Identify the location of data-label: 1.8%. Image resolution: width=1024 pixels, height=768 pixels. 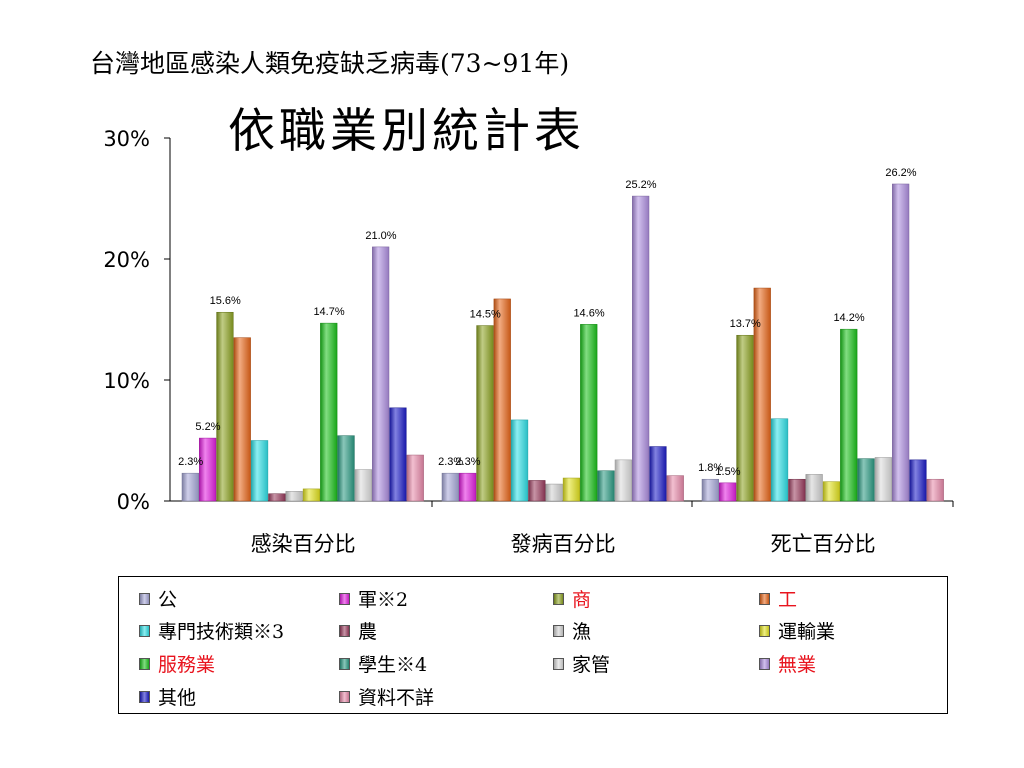
(710, 468).